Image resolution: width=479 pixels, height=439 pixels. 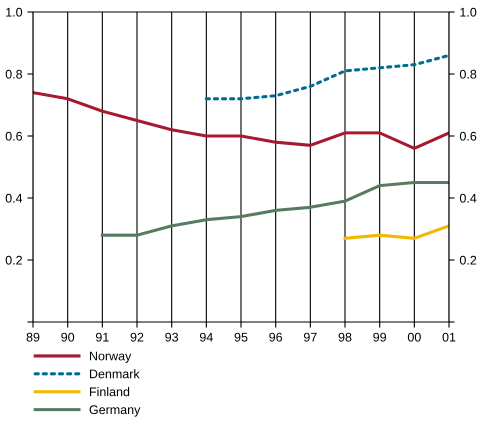 I want to click on y2-tick-label: 0.4, so click(x=468, y=198).